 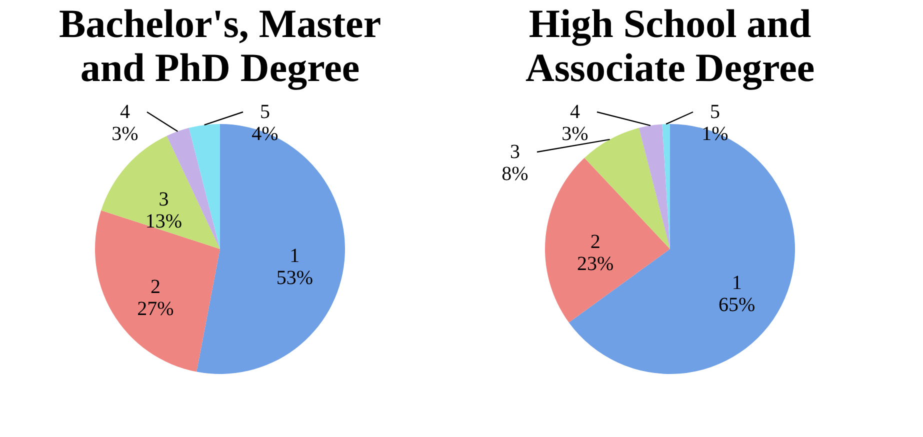 What do you see at coordinates (220, 45) in the screenshot?
I see `chart-title: Bachelor's, Master and PhD Degree` at bounding box center [220, 45].